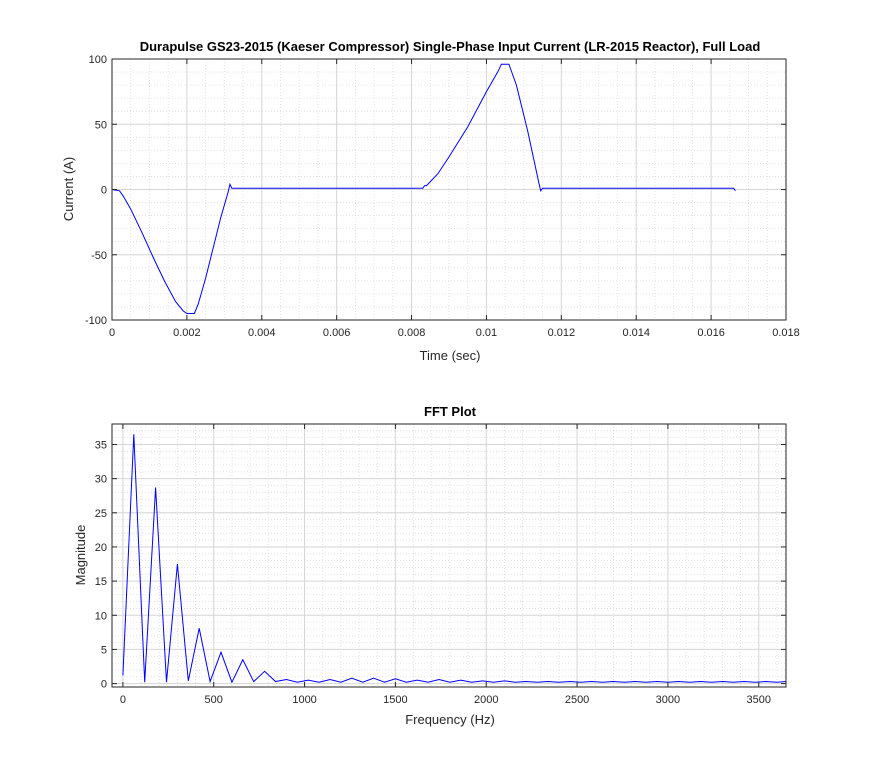  What do you see at coordinates (668, 700) in the screenshot?
I see `fft-xtick-label: 3000` at bounding box center [668, 700].